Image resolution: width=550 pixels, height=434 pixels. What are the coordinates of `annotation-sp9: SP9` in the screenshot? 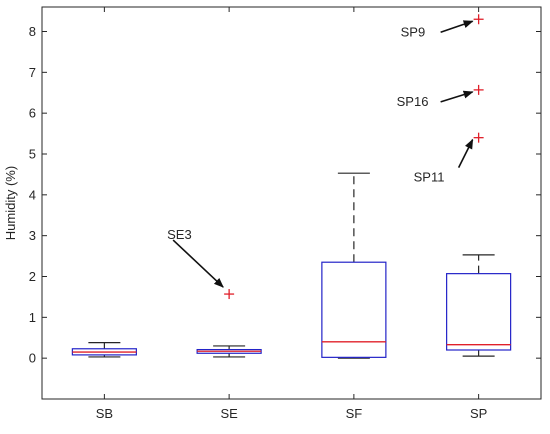 It's located at (437, 29).